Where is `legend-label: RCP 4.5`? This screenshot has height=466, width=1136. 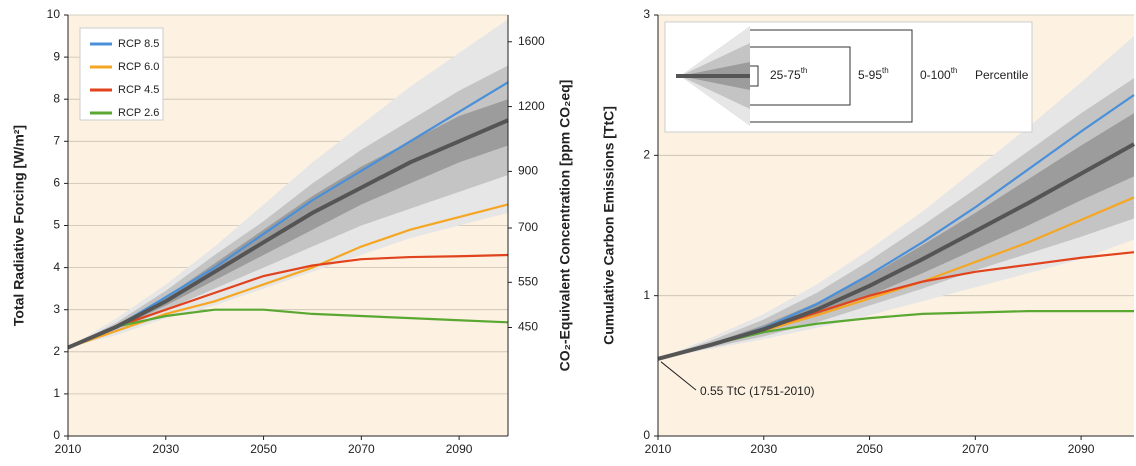 legend-label: RCP 4.5 is located at coordinates (138, 90).